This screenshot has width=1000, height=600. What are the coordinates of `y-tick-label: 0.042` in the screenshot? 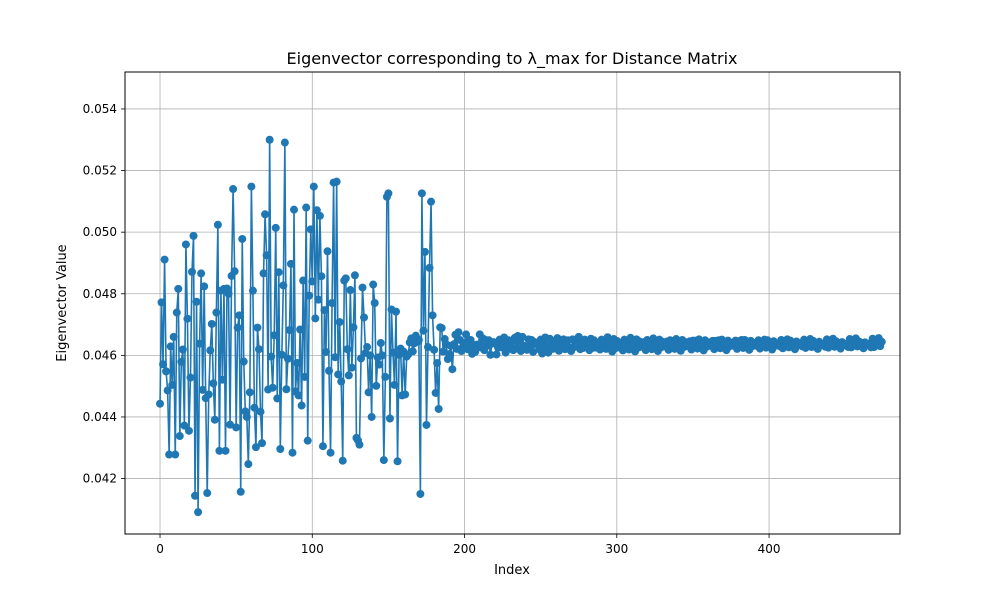 It's located at (100, 479).